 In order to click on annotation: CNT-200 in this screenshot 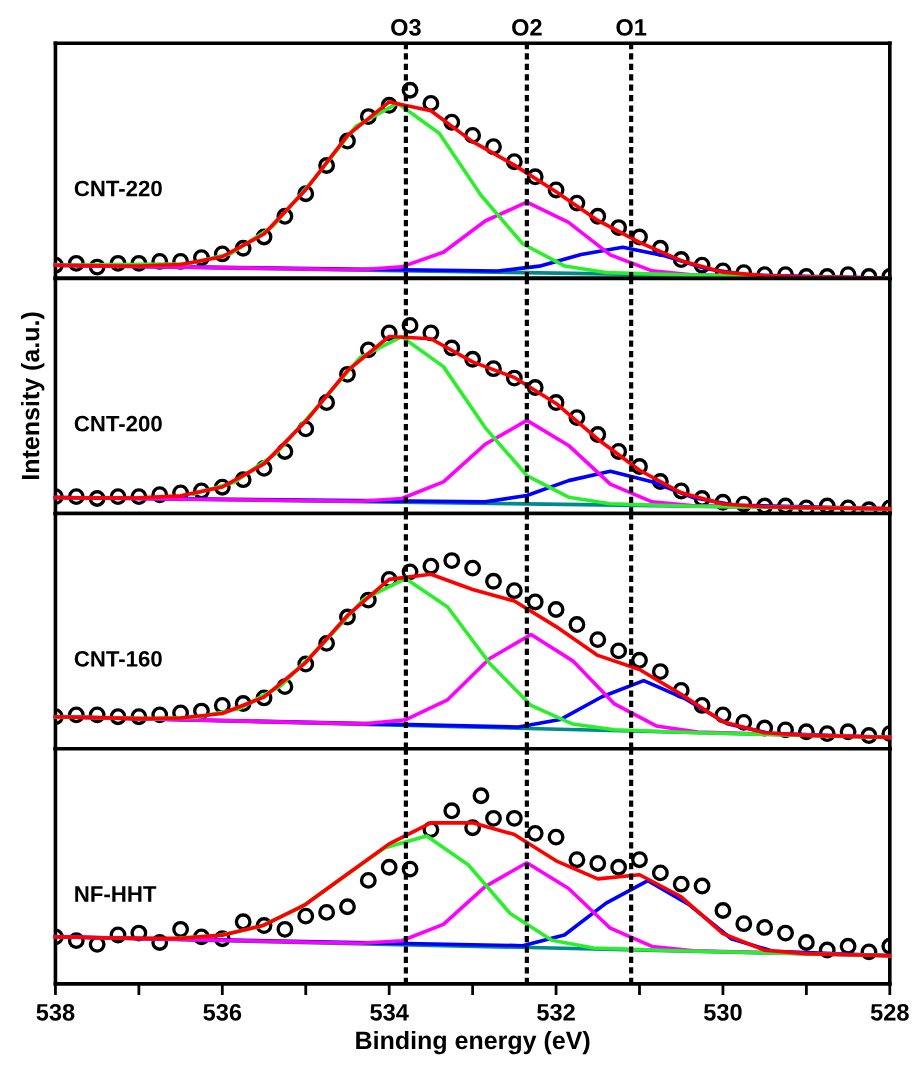, I will do `click(118, 423)`.